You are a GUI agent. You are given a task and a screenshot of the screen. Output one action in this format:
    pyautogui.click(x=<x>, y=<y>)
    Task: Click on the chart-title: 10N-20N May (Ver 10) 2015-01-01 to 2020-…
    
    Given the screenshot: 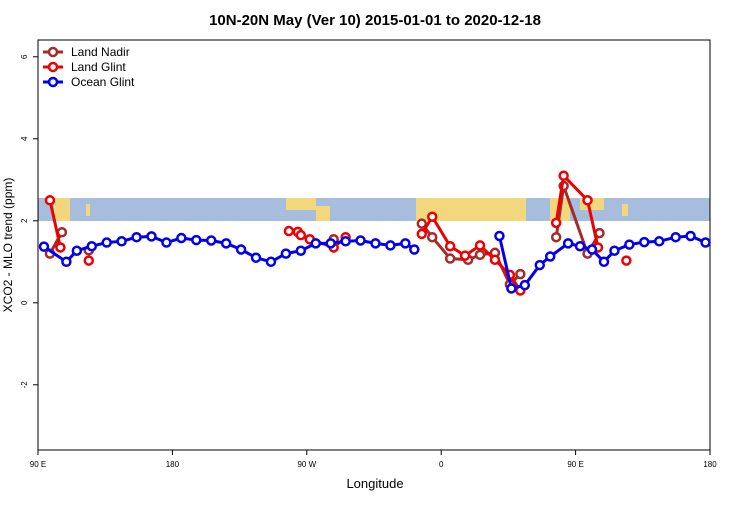 What is the action you would take?
    pyautogui.click(x=375, y=20)
    